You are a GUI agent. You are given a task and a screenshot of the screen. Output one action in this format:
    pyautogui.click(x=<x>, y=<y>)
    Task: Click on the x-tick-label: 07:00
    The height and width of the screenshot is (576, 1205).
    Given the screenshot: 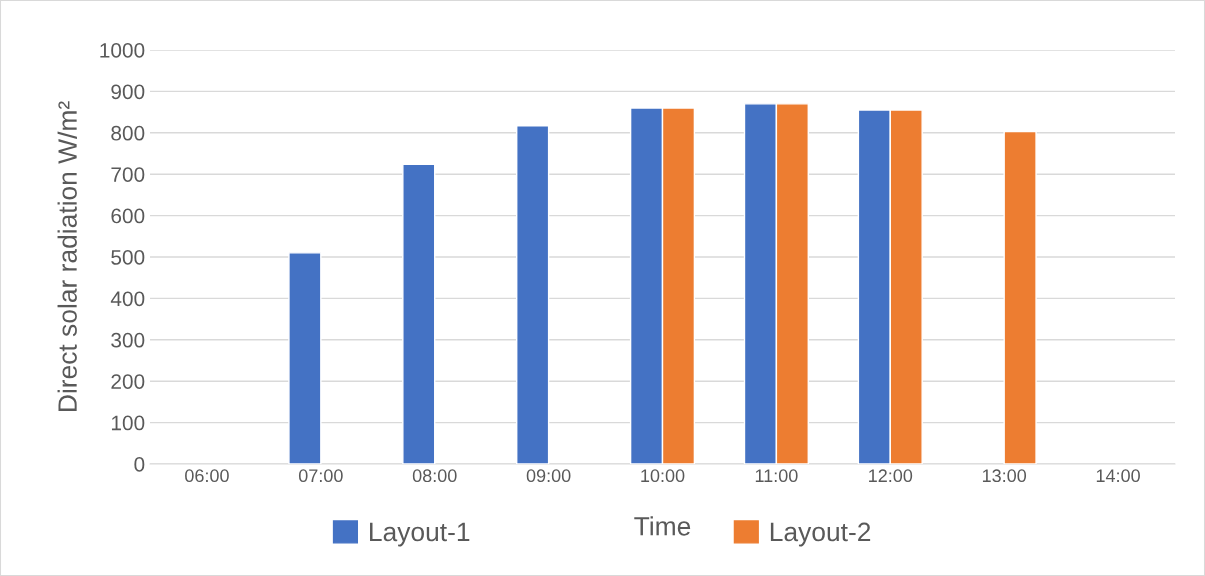 What is the action you would take?
    pyautogui.click(x=320, y=476)
    